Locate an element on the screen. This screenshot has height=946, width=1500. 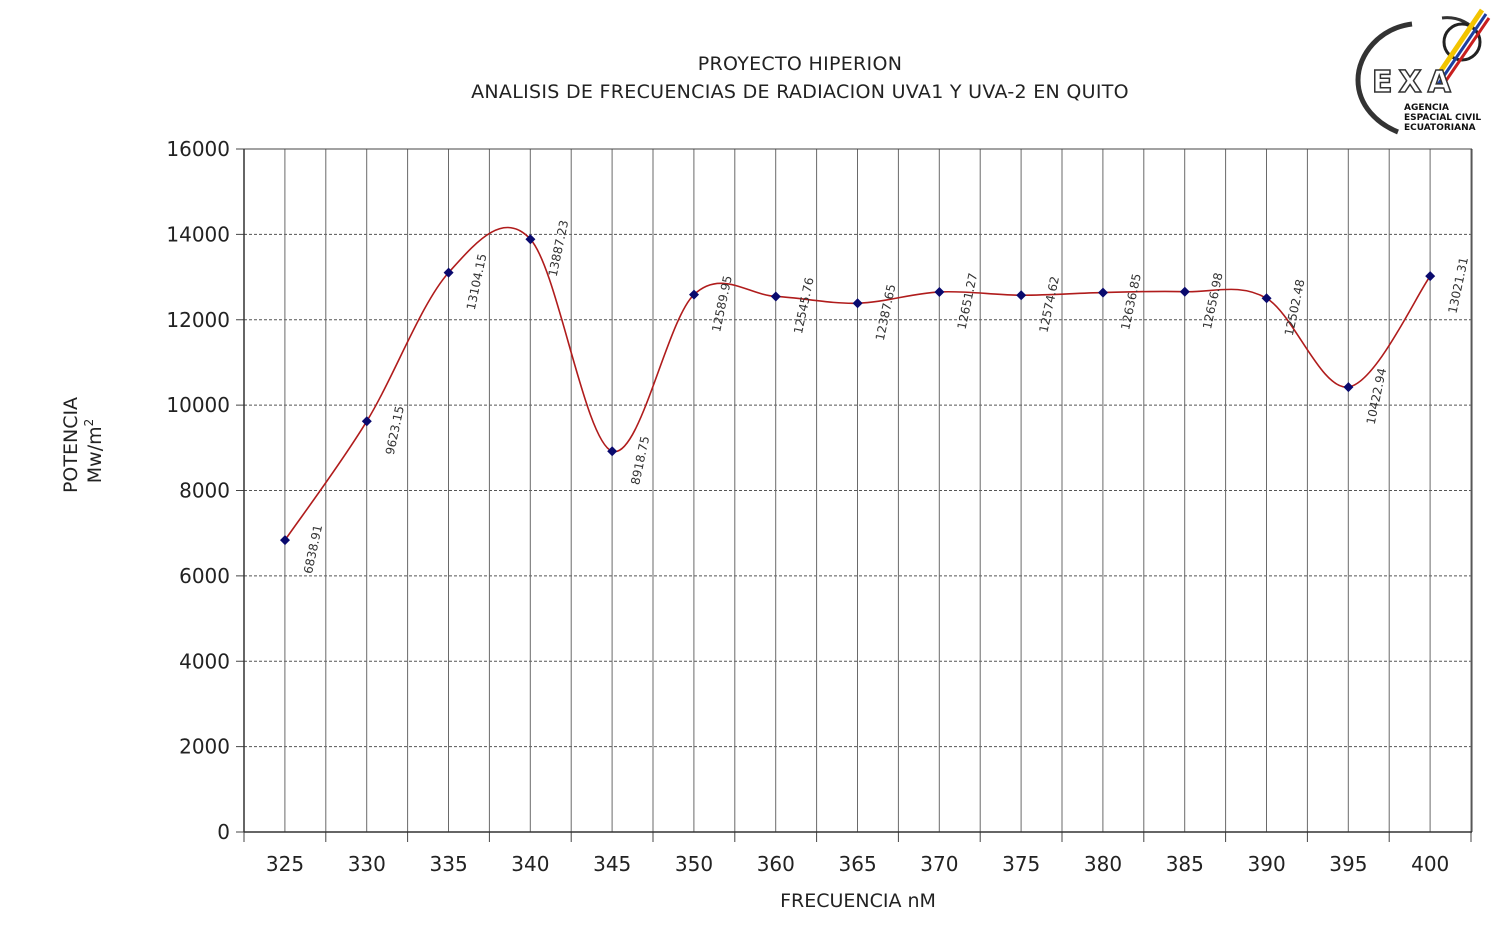
x-tick-label: 325 is located at coordinates (285, 864).